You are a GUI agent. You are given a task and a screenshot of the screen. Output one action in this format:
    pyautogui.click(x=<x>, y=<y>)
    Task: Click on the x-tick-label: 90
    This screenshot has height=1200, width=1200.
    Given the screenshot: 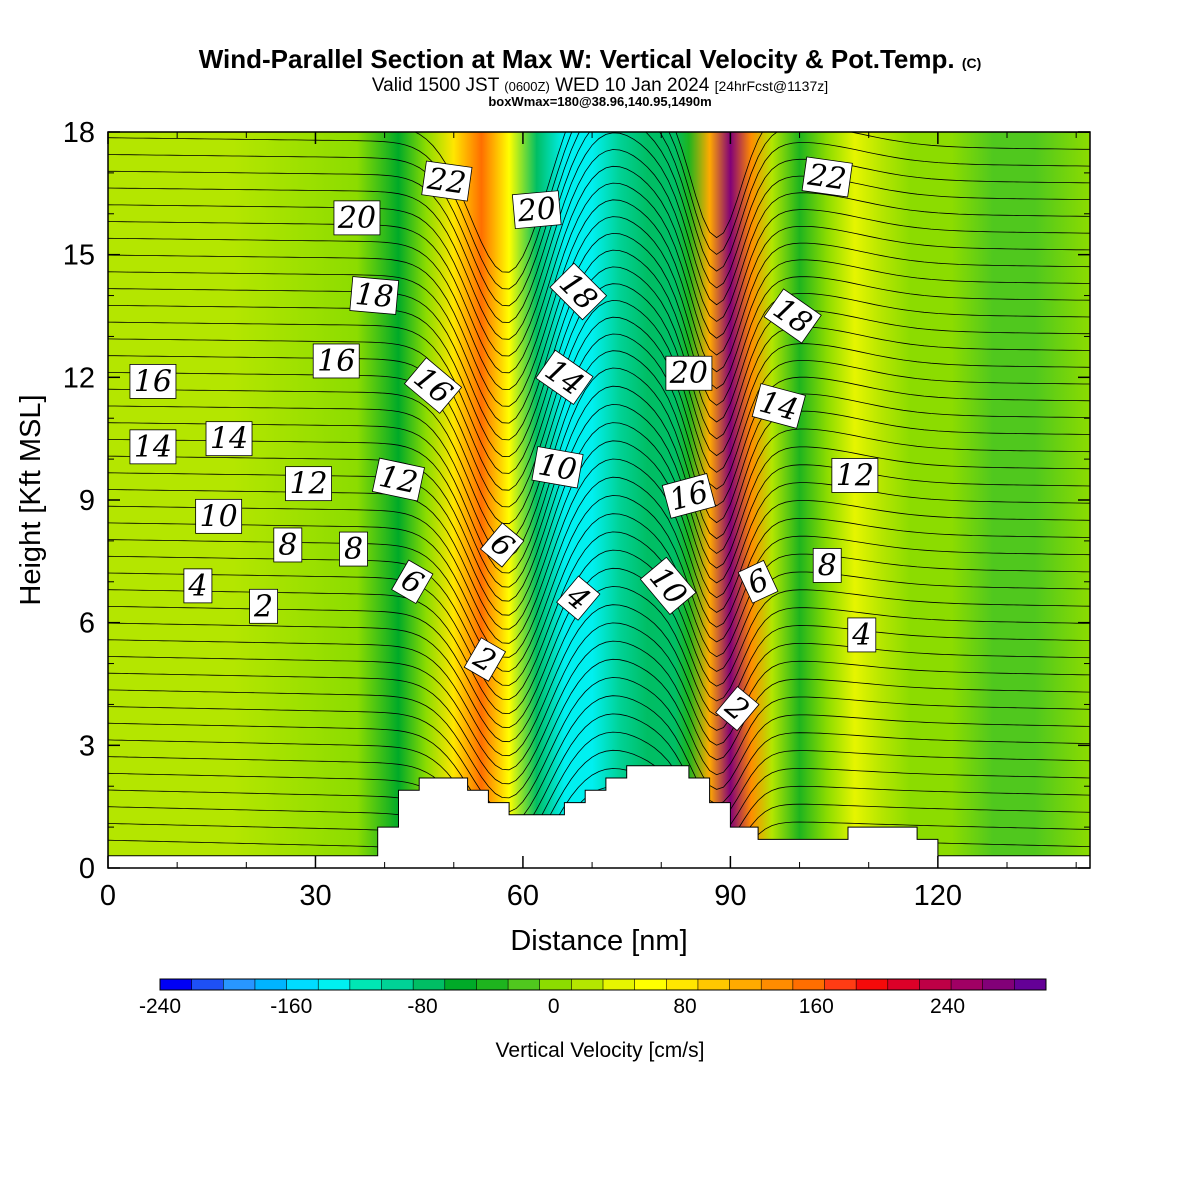 What is the action you would take?
    pyautogui.click(x=730, y=896)
    